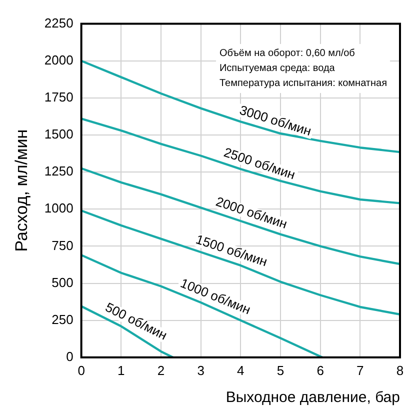 This screenshot has width=418, height=419. What do you see at coordinates (59, 60) in the screenshot?
I see `y-tick-label: 2000` at bounding box center [59, 60].